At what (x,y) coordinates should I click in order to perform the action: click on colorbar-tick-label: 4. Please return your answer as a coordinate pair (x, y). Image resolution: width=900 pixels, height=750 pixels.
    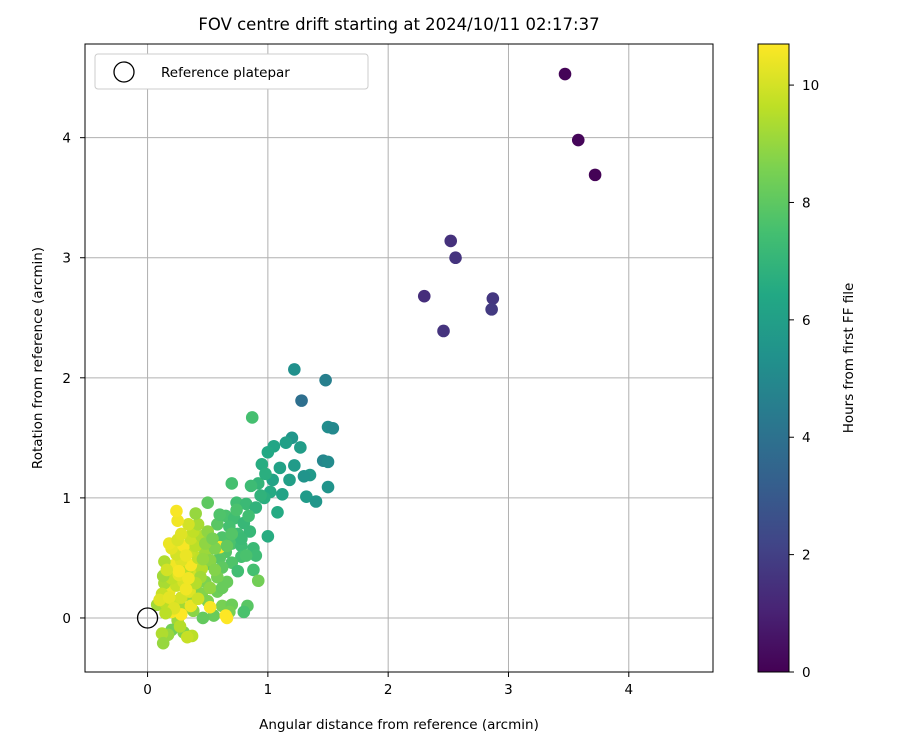
    Looking at the image, I should click on (806, 438).